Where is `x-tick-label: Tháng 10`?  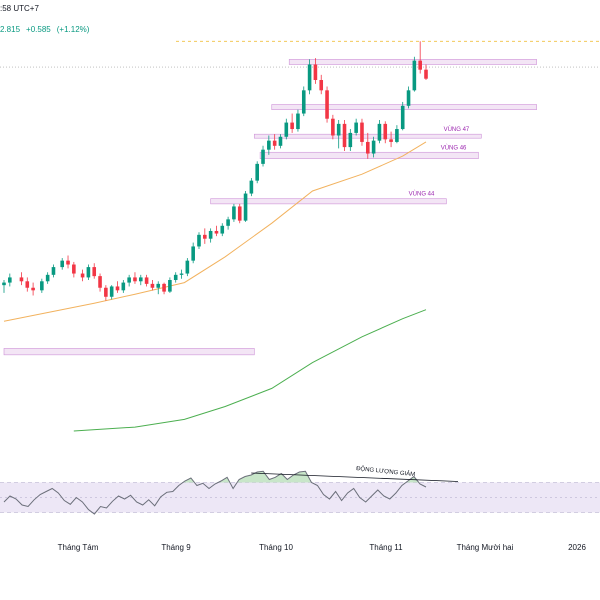
x-tick-label: Tháng 10 is located at coordinates (276, 547).